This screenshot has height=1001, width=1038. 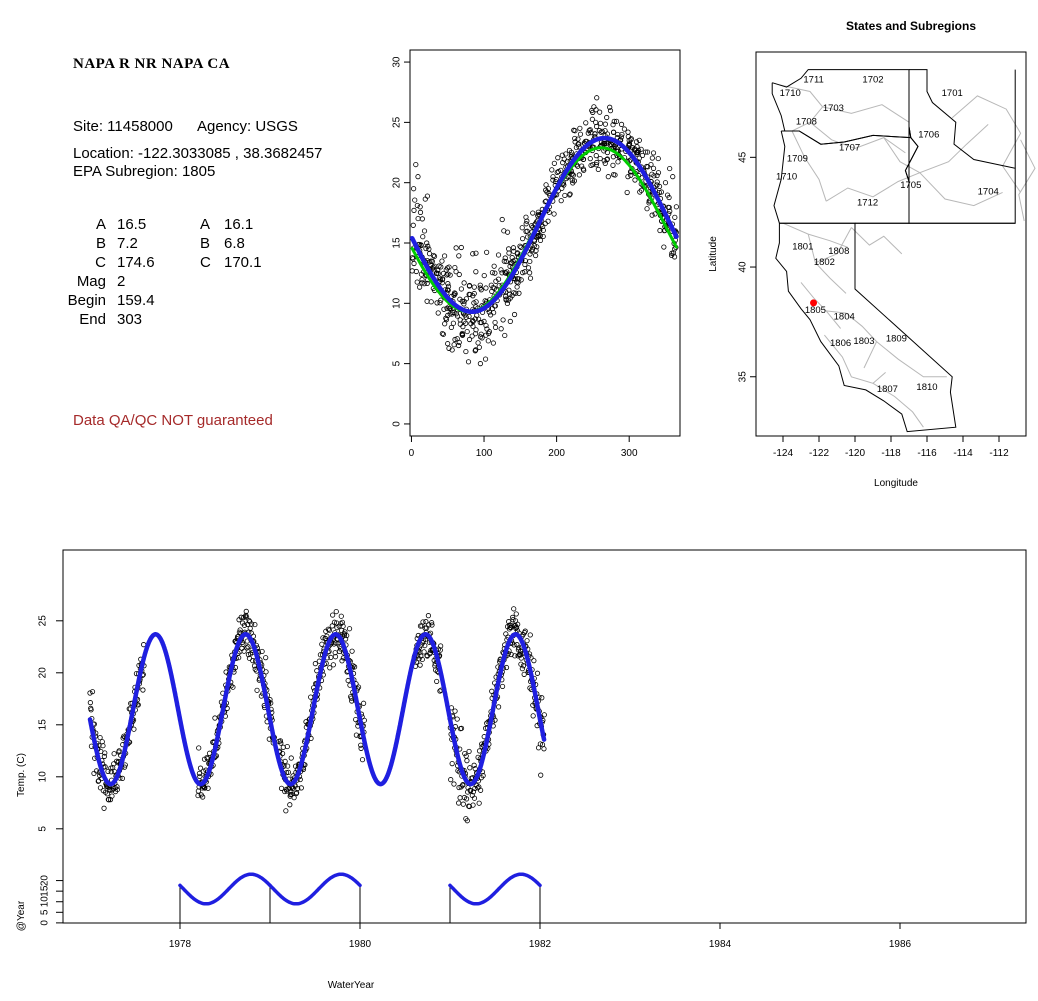 I want to click on subregion-line: EPA Subregion: 1805, so click(x=144, y=171).